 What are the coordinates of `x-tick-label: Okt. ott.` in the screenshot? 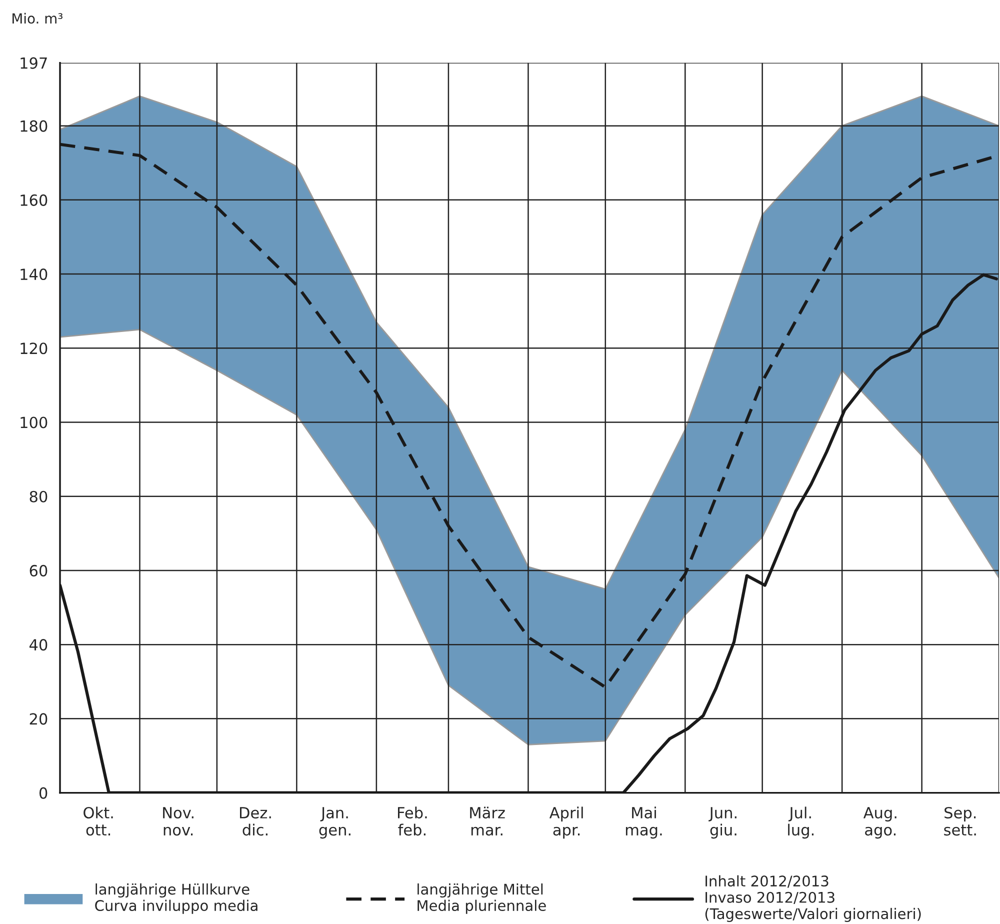 It's located at (98, 821).